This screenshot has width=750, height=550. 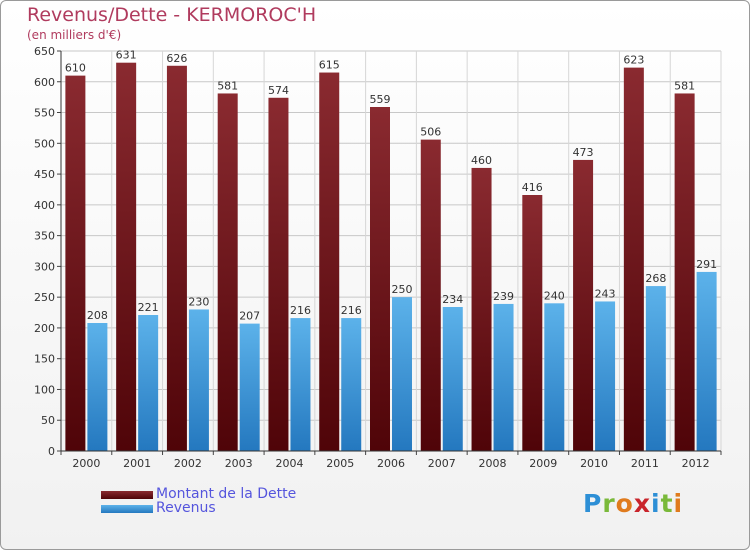 I want to click on proxiti-logo: Proxiti, so click(x=633, y=503).